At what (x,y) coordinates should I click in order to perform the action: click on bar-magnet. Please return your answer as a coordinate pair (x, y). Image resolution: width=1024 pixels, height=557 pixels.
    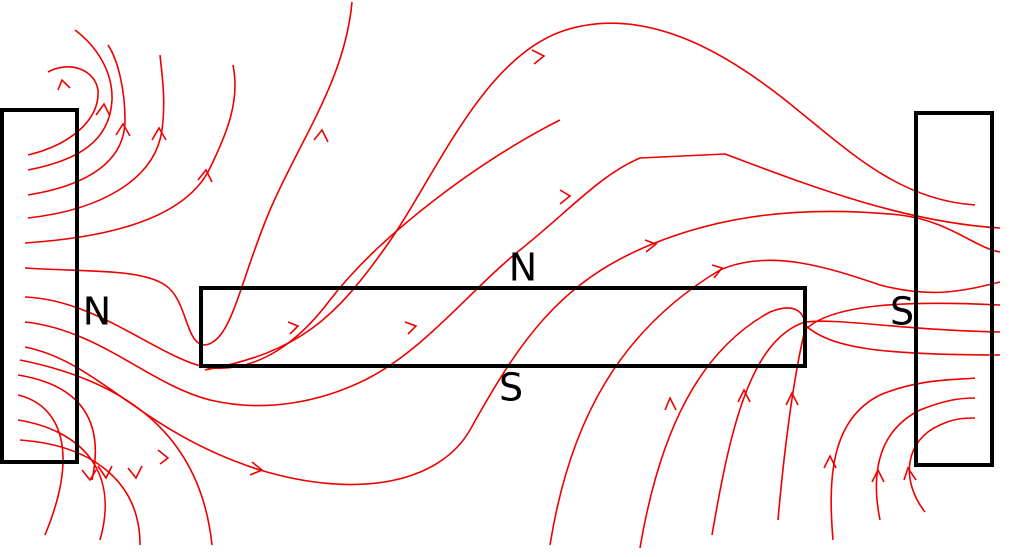
    Looking at the image, I should click on (503, 327).